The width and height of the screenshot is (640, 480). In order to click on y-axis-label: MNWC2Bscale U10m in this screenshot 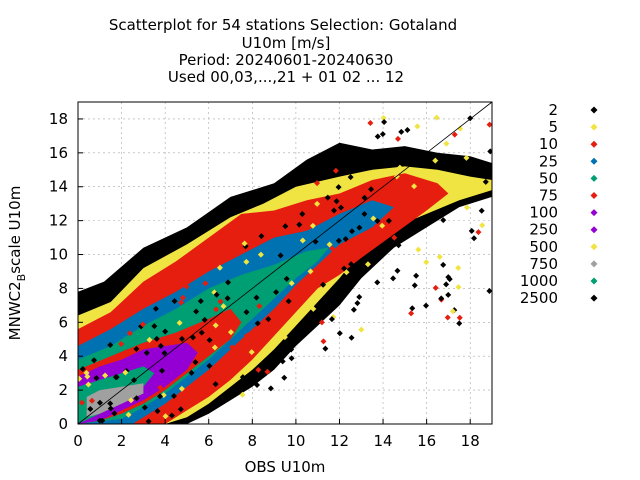, I will do `click(17, 263)`.